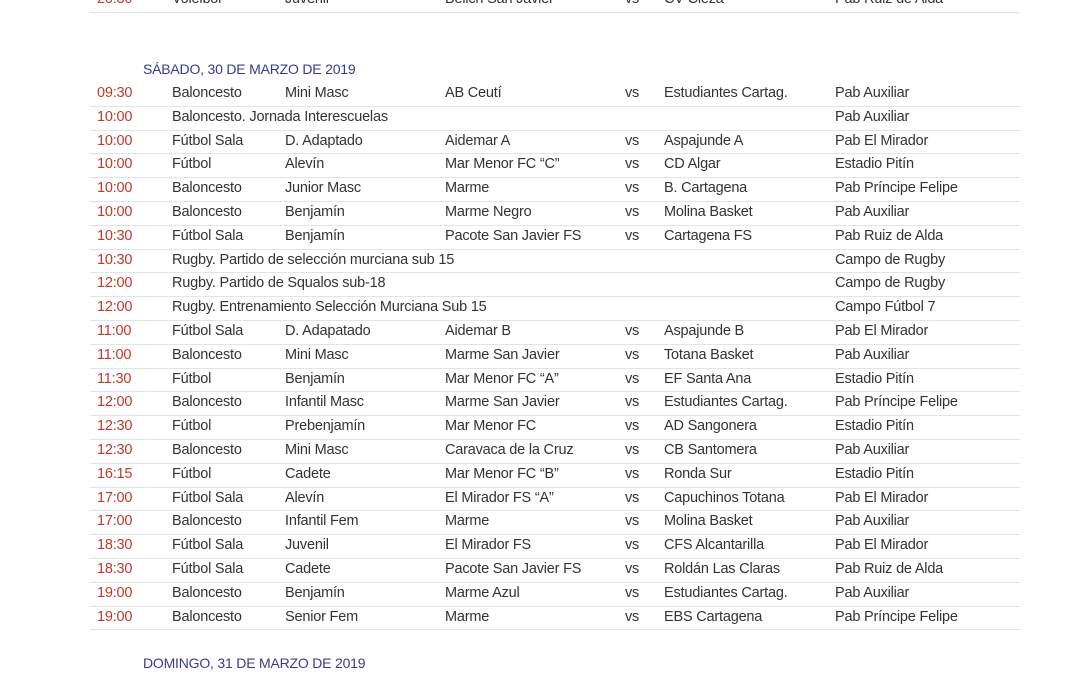 Image resolution: width=1080 pixels, height=675 pixels. Describe the element at coordinates (482, 592) in the screenshot. I see `cell-home: Marme Azul` at that location.